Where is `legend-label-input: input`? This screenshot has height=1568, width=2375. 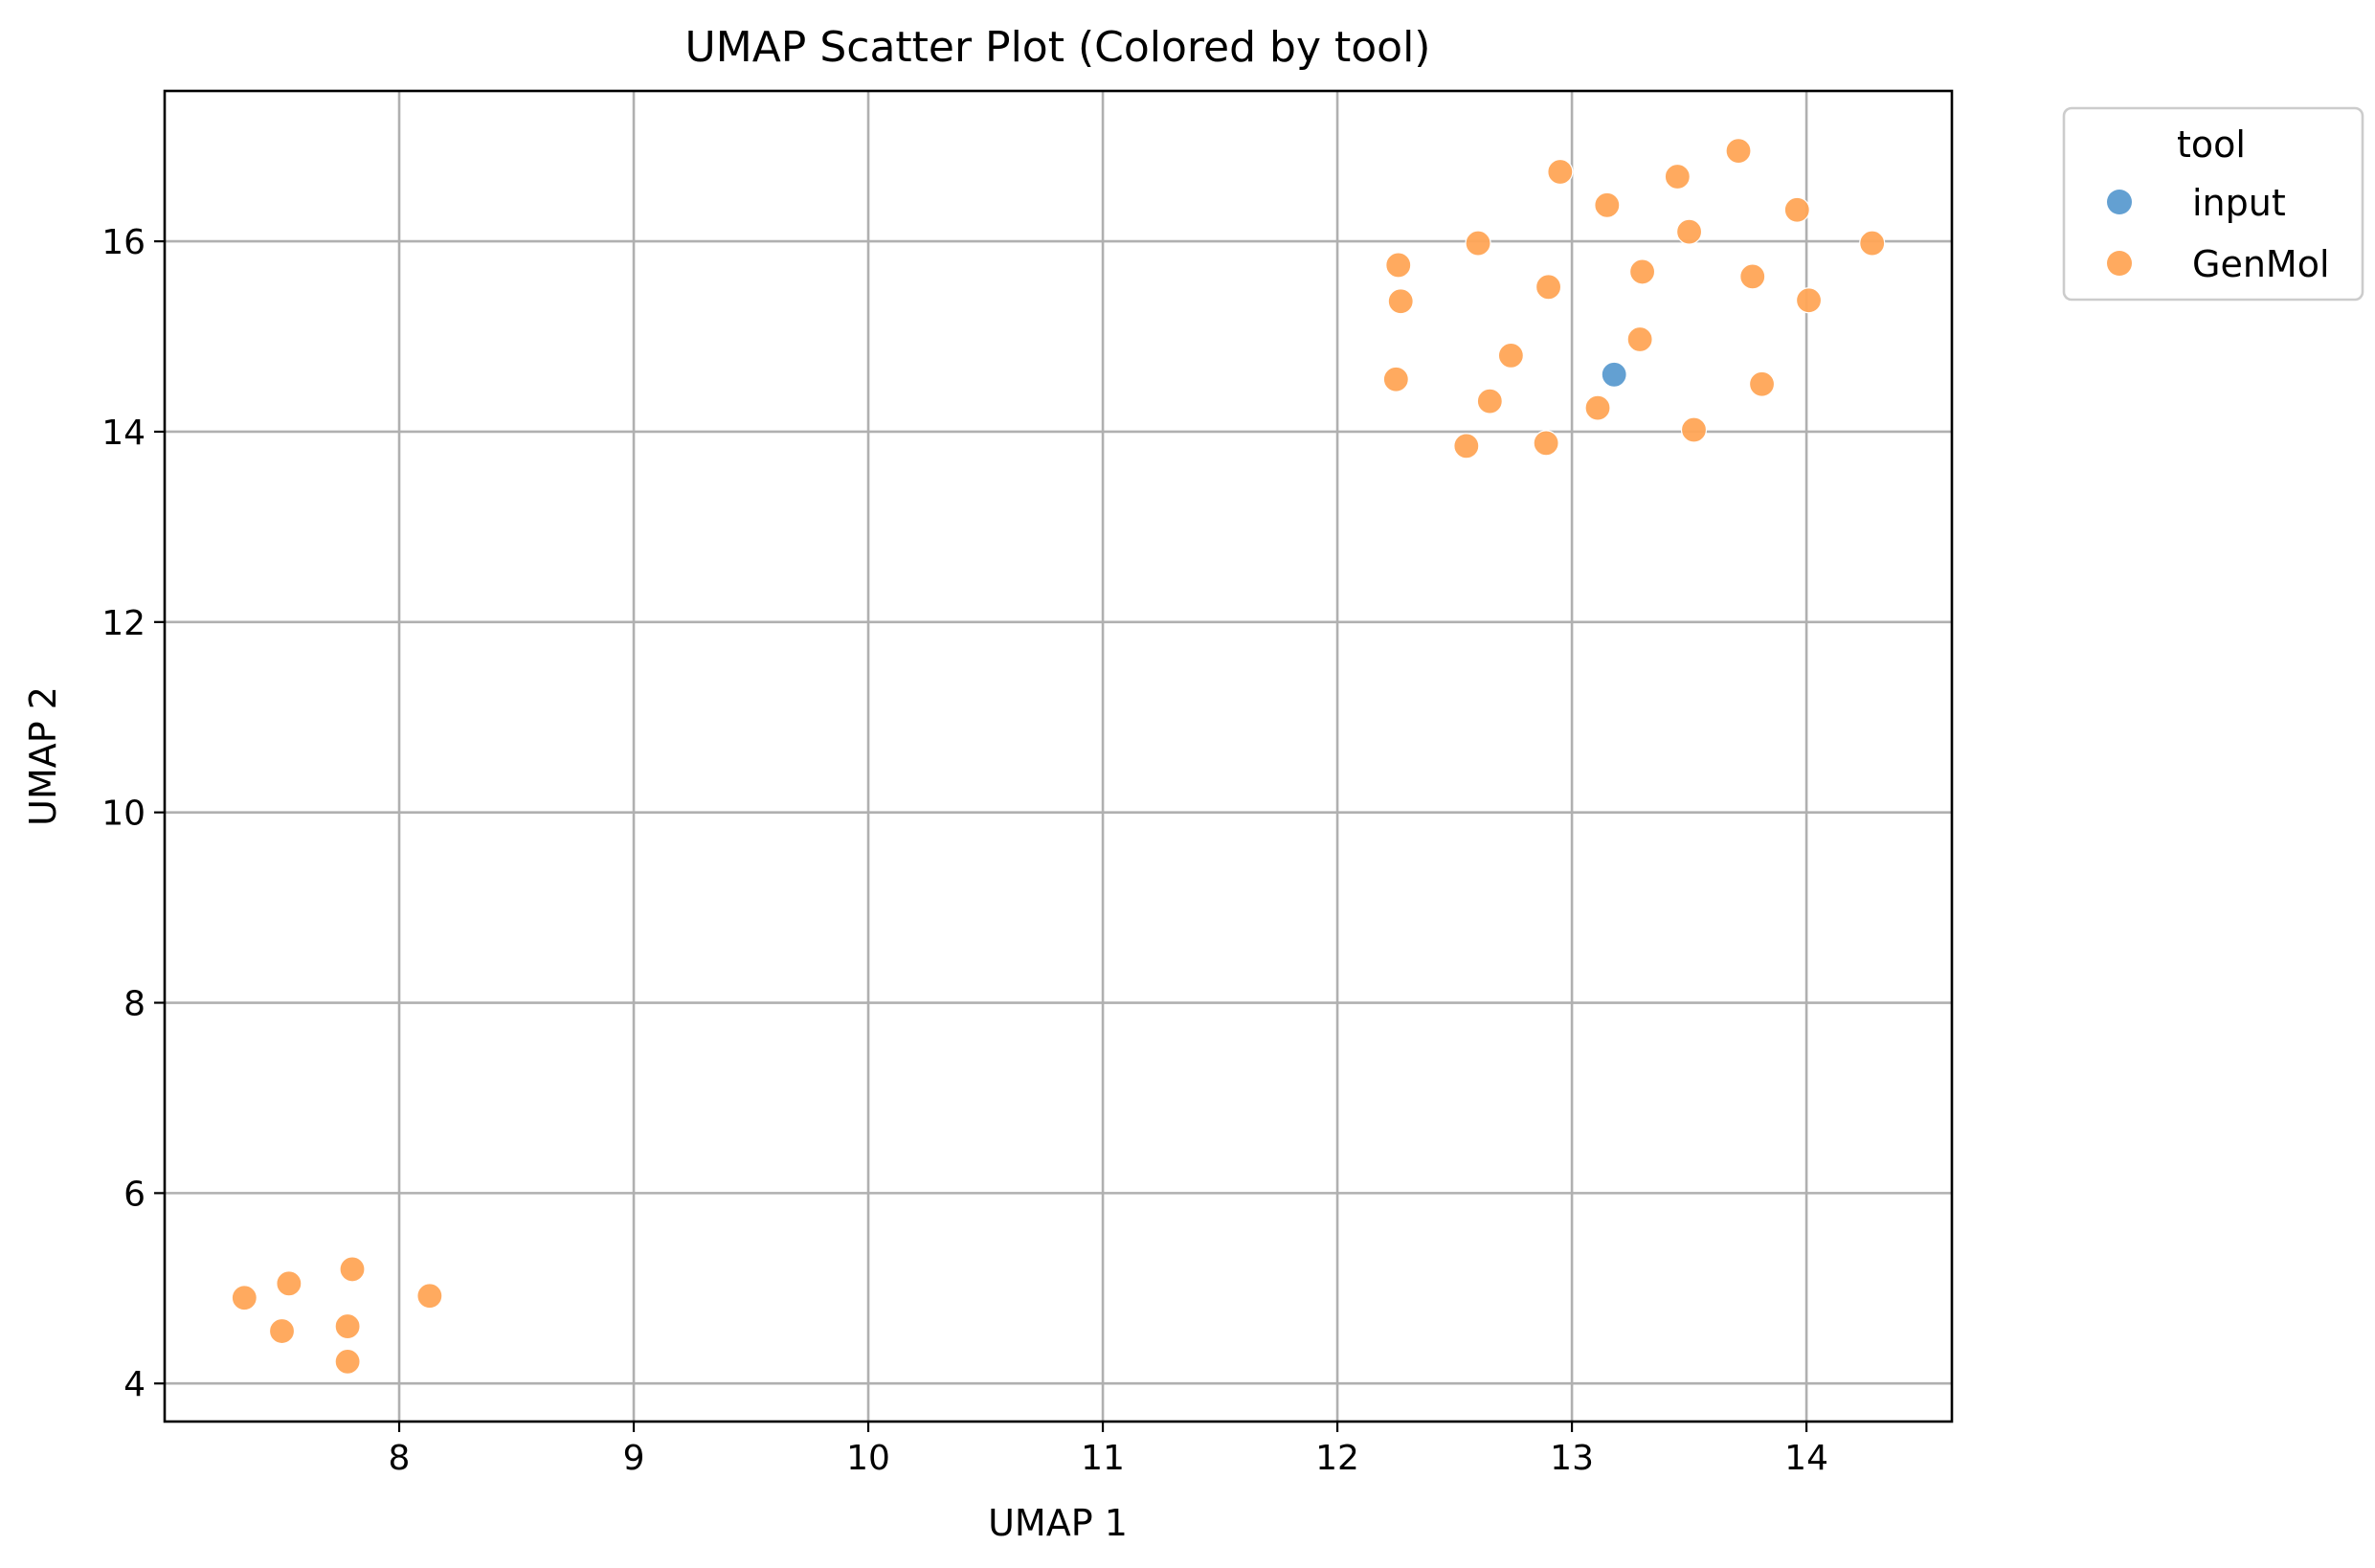 legend-label-input: input is located at coordinates (2239, 203).